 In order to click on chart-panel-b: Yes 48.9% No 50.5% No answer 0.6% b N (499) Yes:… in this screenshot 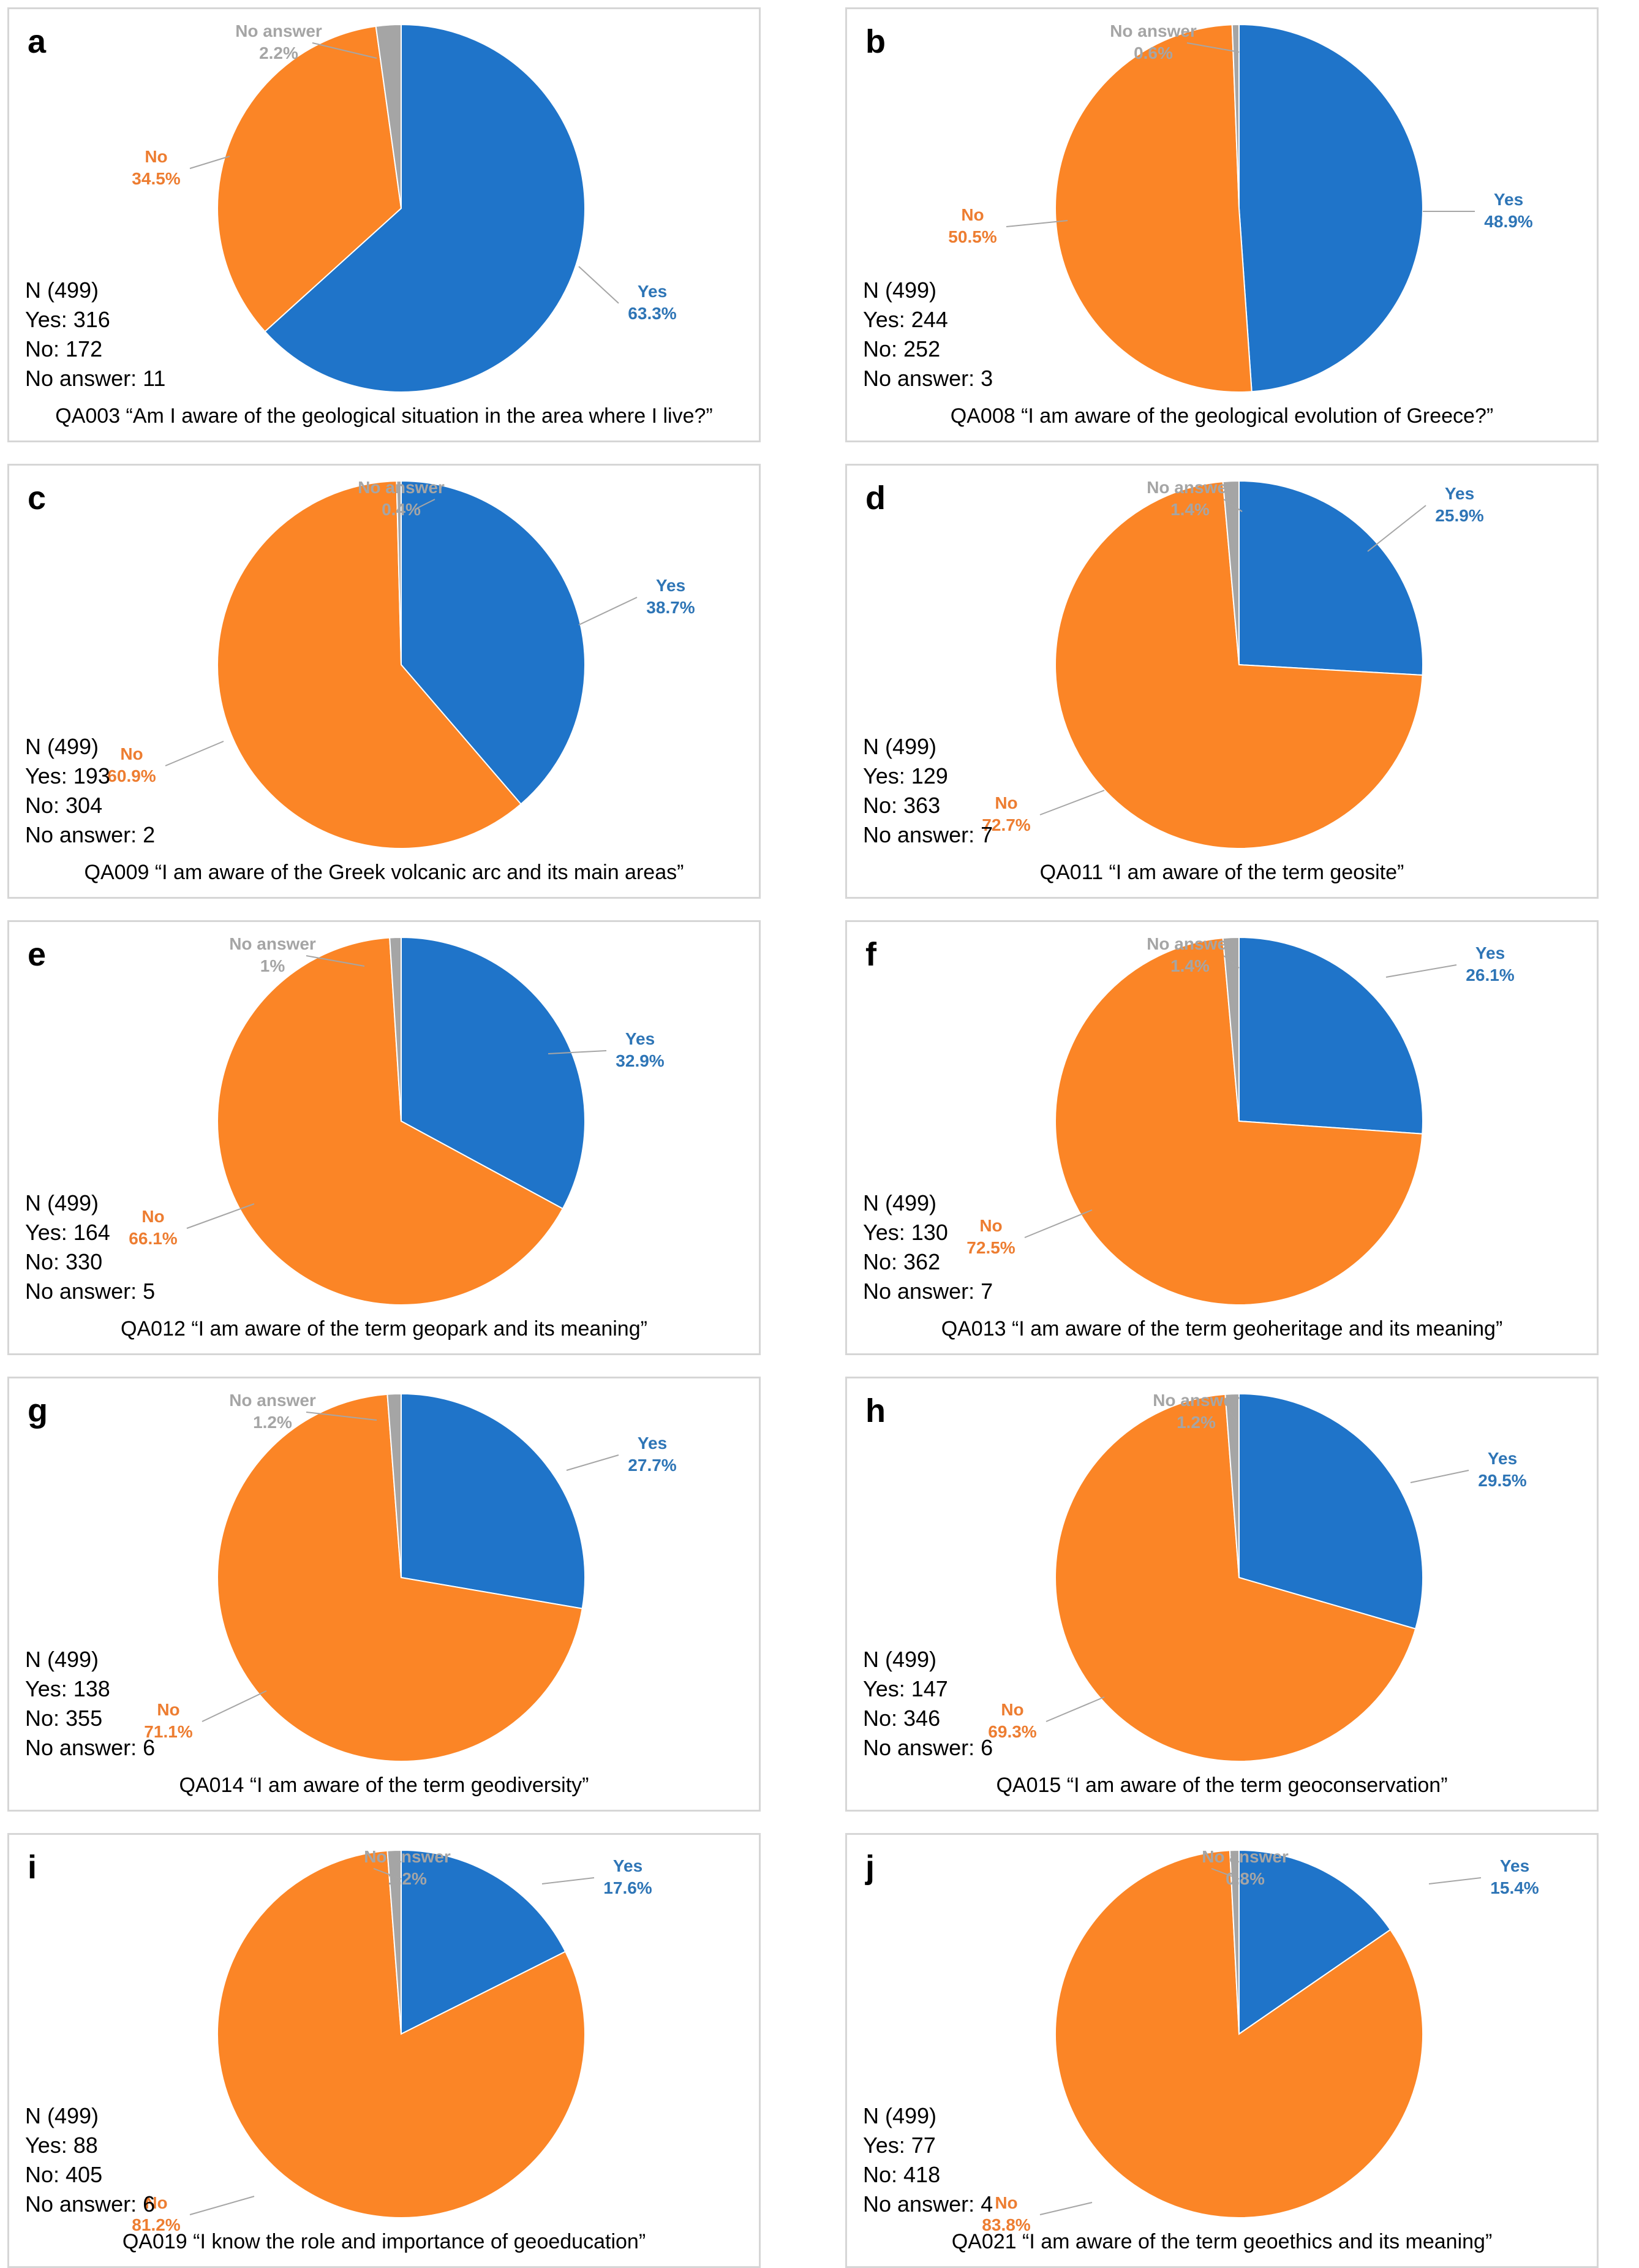, I will do `click(1222, 225)`.